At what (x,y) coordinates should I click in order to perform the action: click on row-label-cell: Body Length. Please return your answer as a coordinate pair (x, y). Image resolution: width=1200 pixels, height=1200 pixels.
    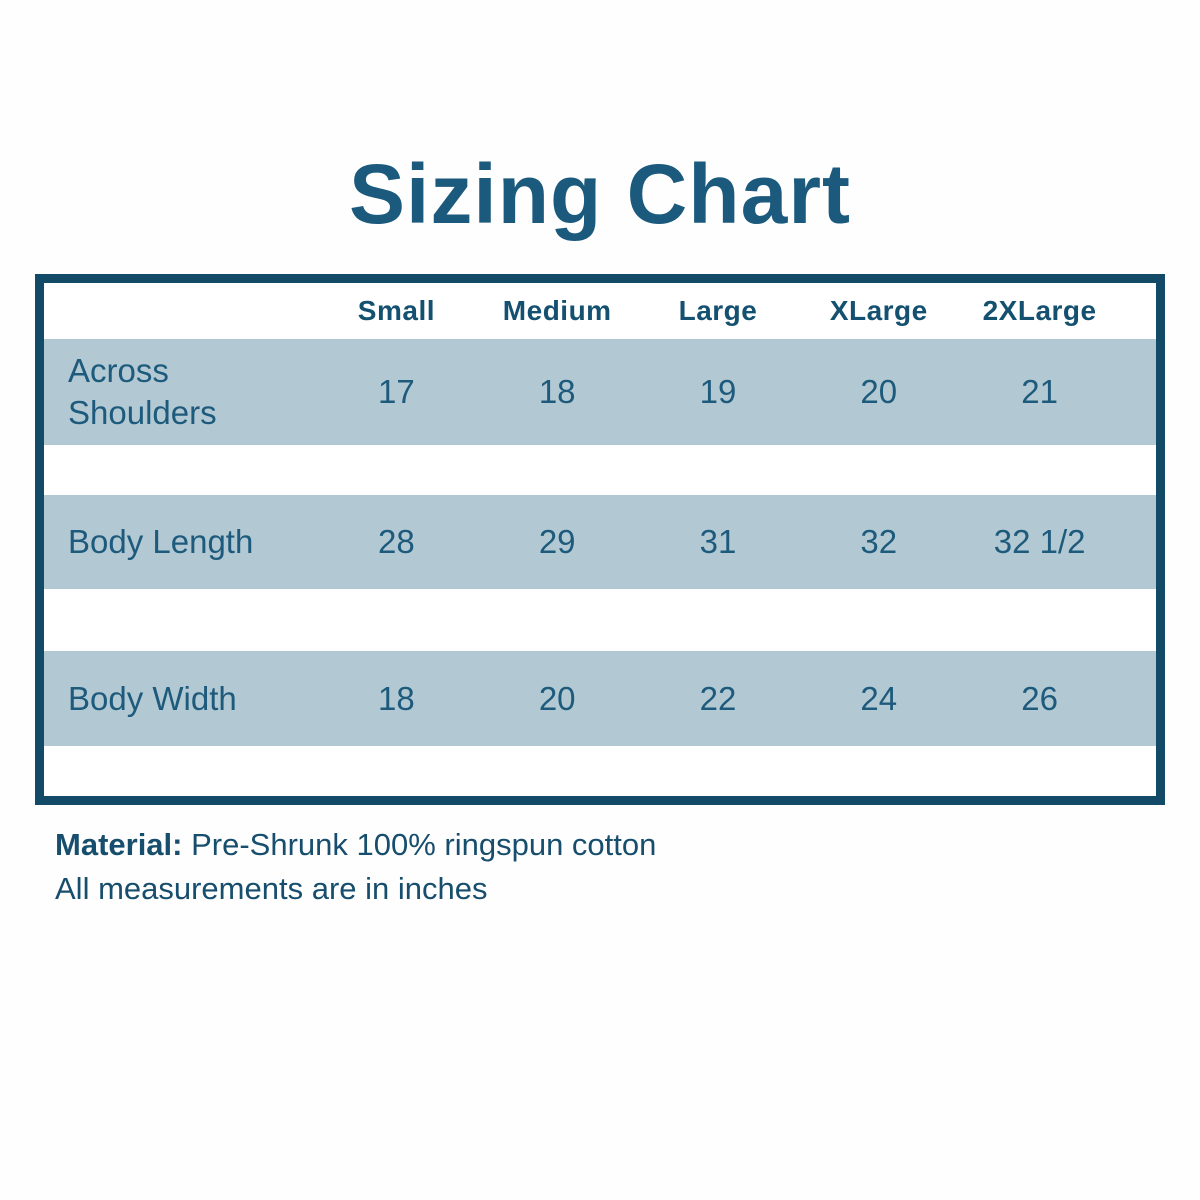
    Looking at the image, I should click on (180, 542).